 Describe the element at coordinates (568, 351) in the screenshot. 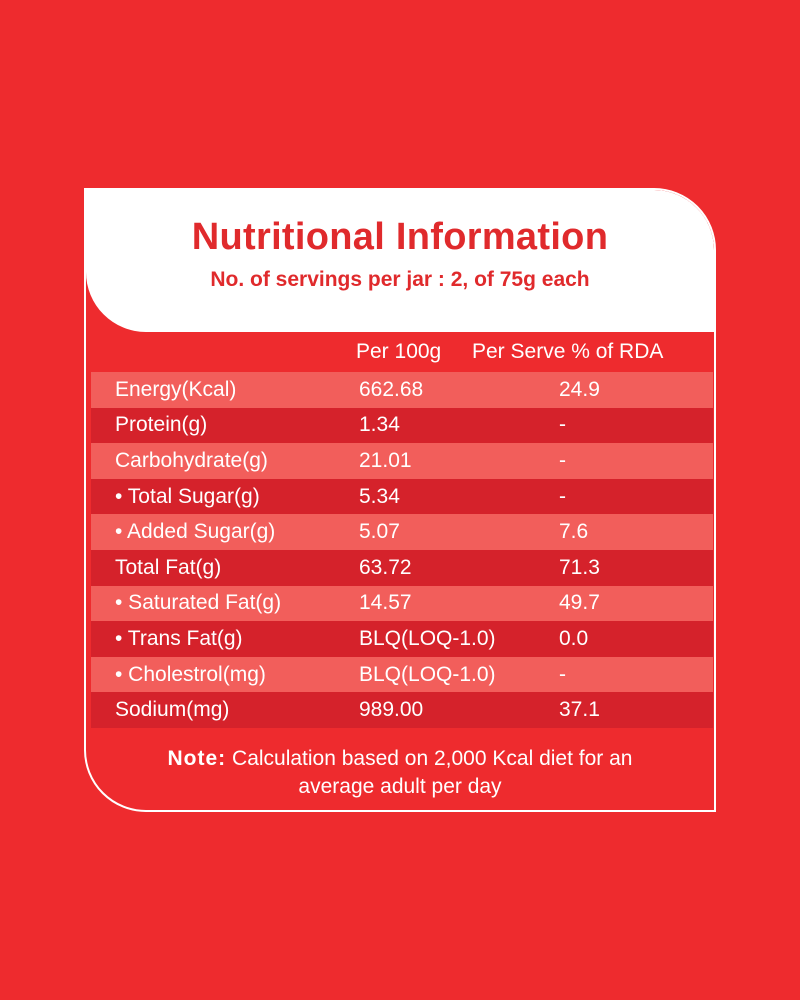

I see `column-header-rda: Per Serve % of RDA` at that location.